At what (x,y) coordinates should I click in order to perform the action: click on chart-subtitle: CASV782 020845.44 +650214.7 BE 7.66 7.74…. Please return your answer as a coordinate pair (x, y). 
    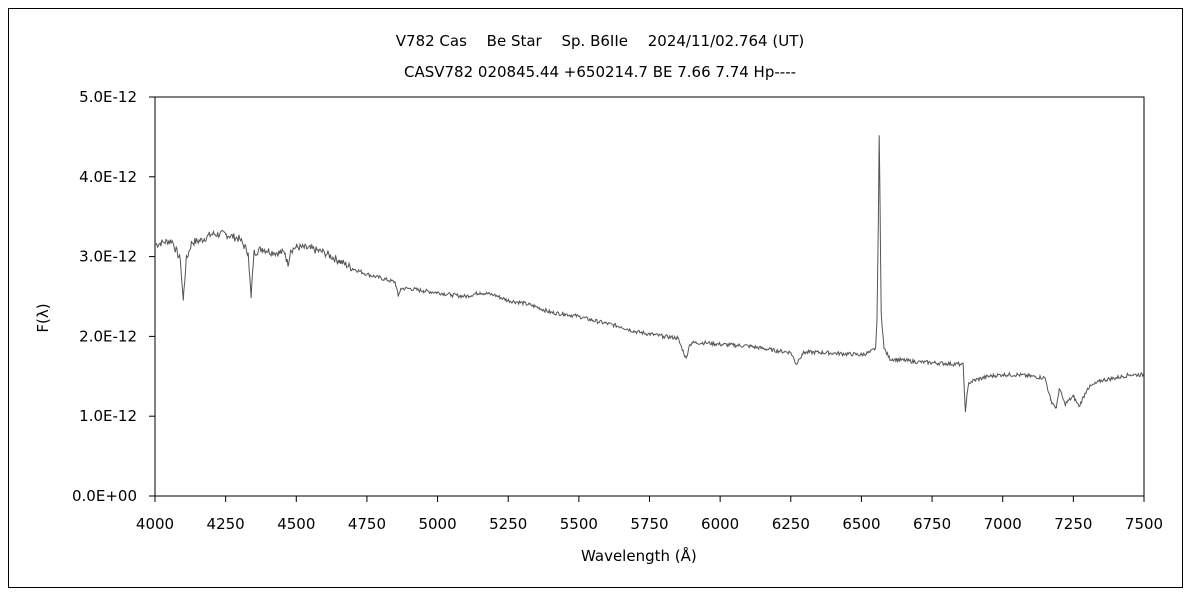
    Looking at the image, I should click on (600, 72).